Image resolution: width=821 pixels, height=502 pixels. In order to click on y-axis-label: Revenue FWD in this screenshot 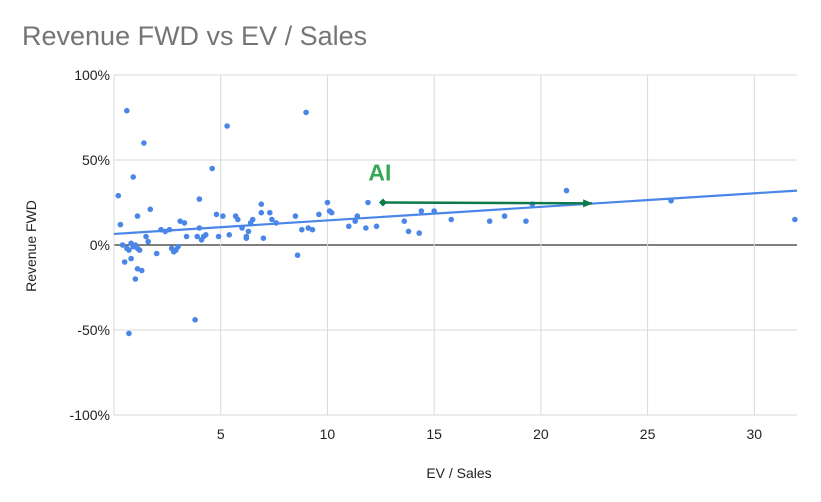, I will do `click(31, 246)`.